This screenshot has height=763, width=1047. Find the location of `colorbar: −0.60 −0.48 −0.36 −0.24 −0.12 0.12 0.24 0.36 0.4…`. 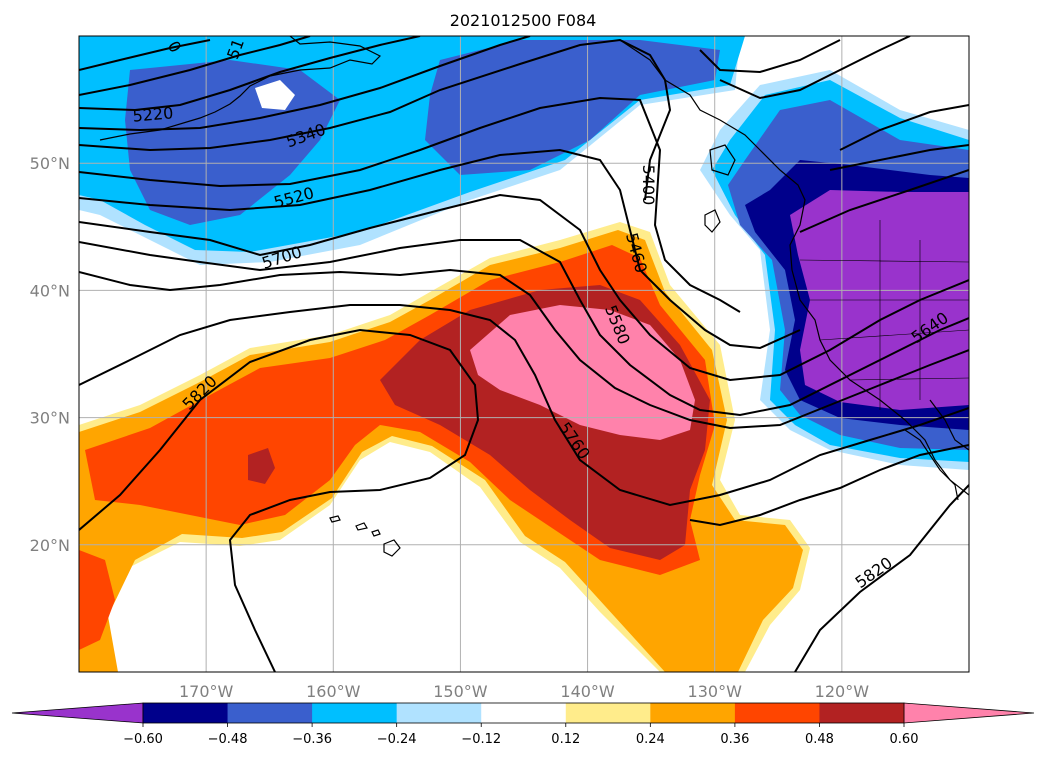

colorbar: −0.60 −0.48 −0.36 −0.24 −0.12 0.12 0.24 0.36 0.4… is located at coordinates (523, 724).